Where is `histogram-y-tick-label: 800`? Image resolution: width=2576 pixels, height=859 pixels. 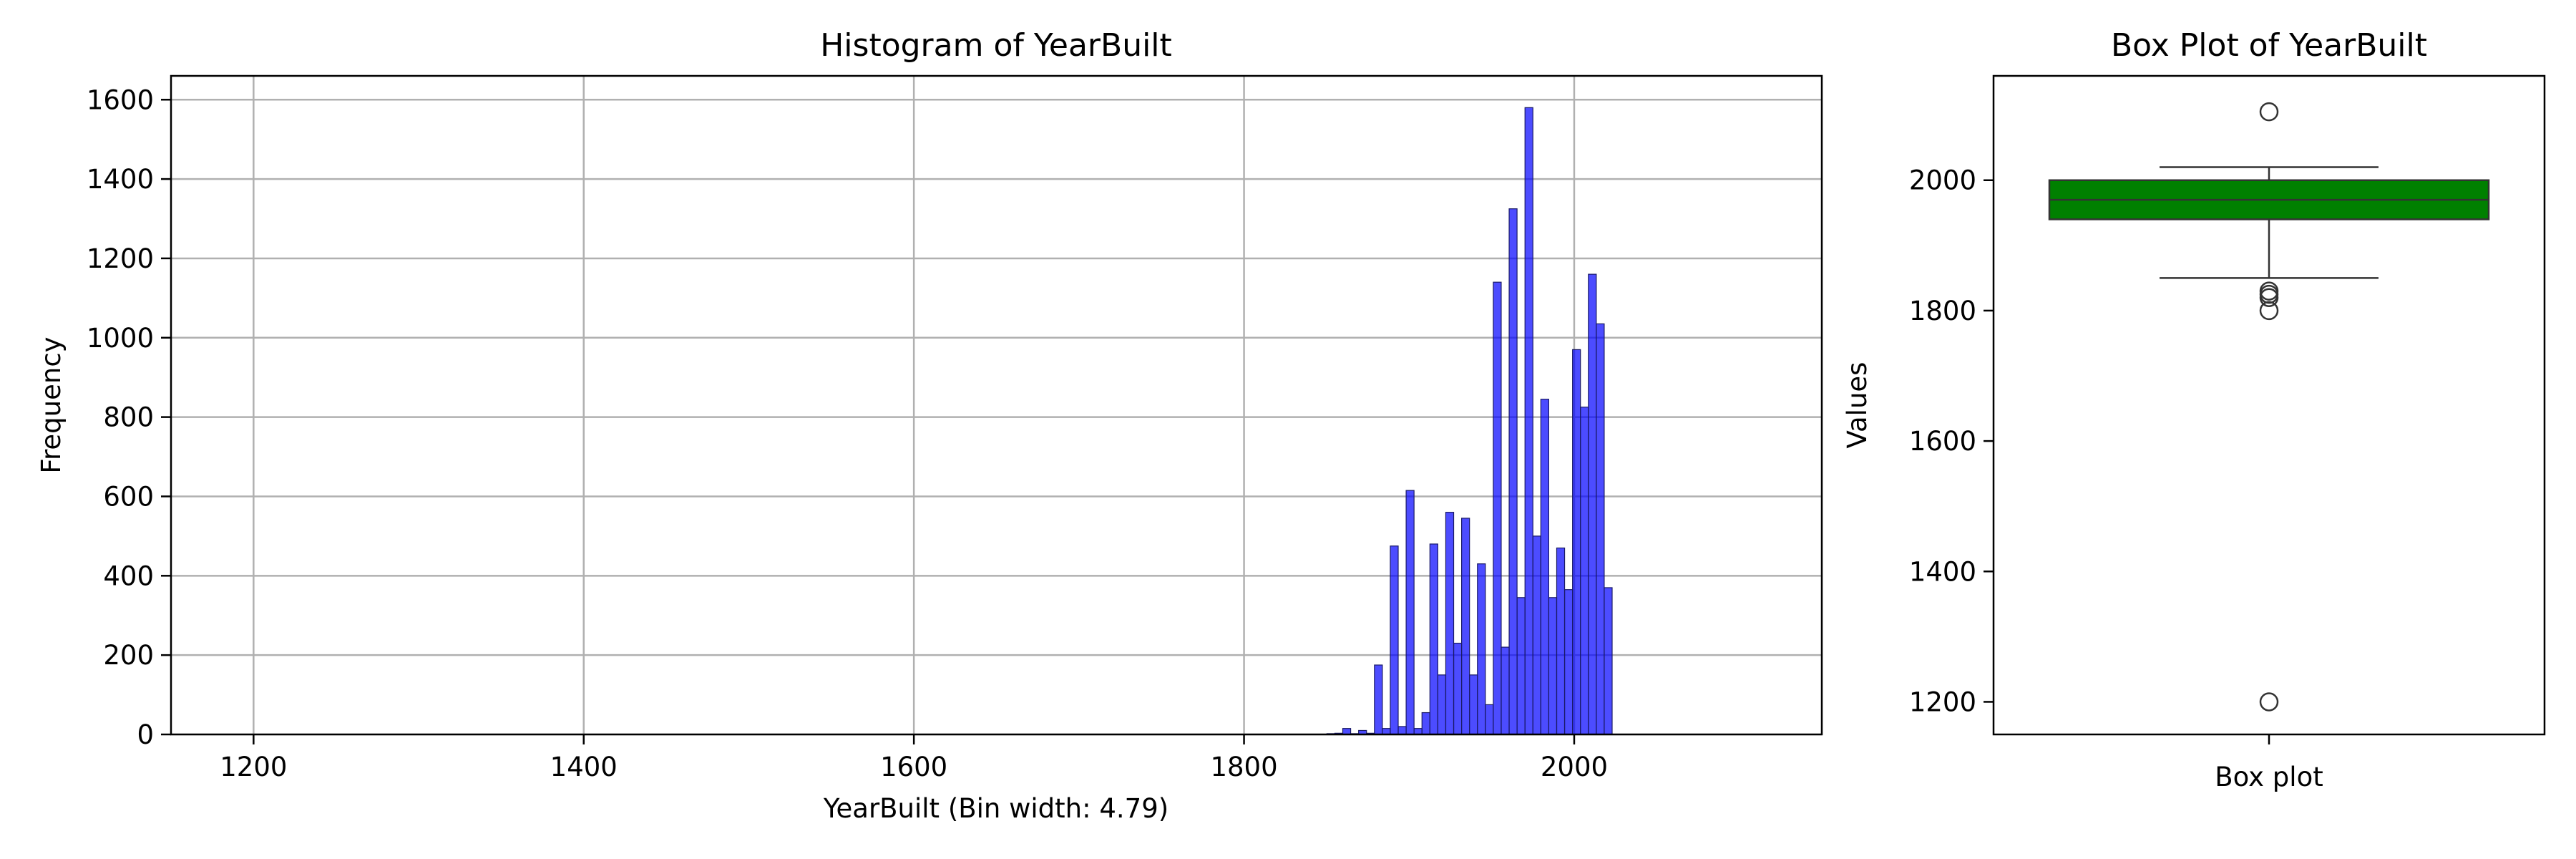 histogram-y-tick-label: 800 is located at coordinates (128, 417).